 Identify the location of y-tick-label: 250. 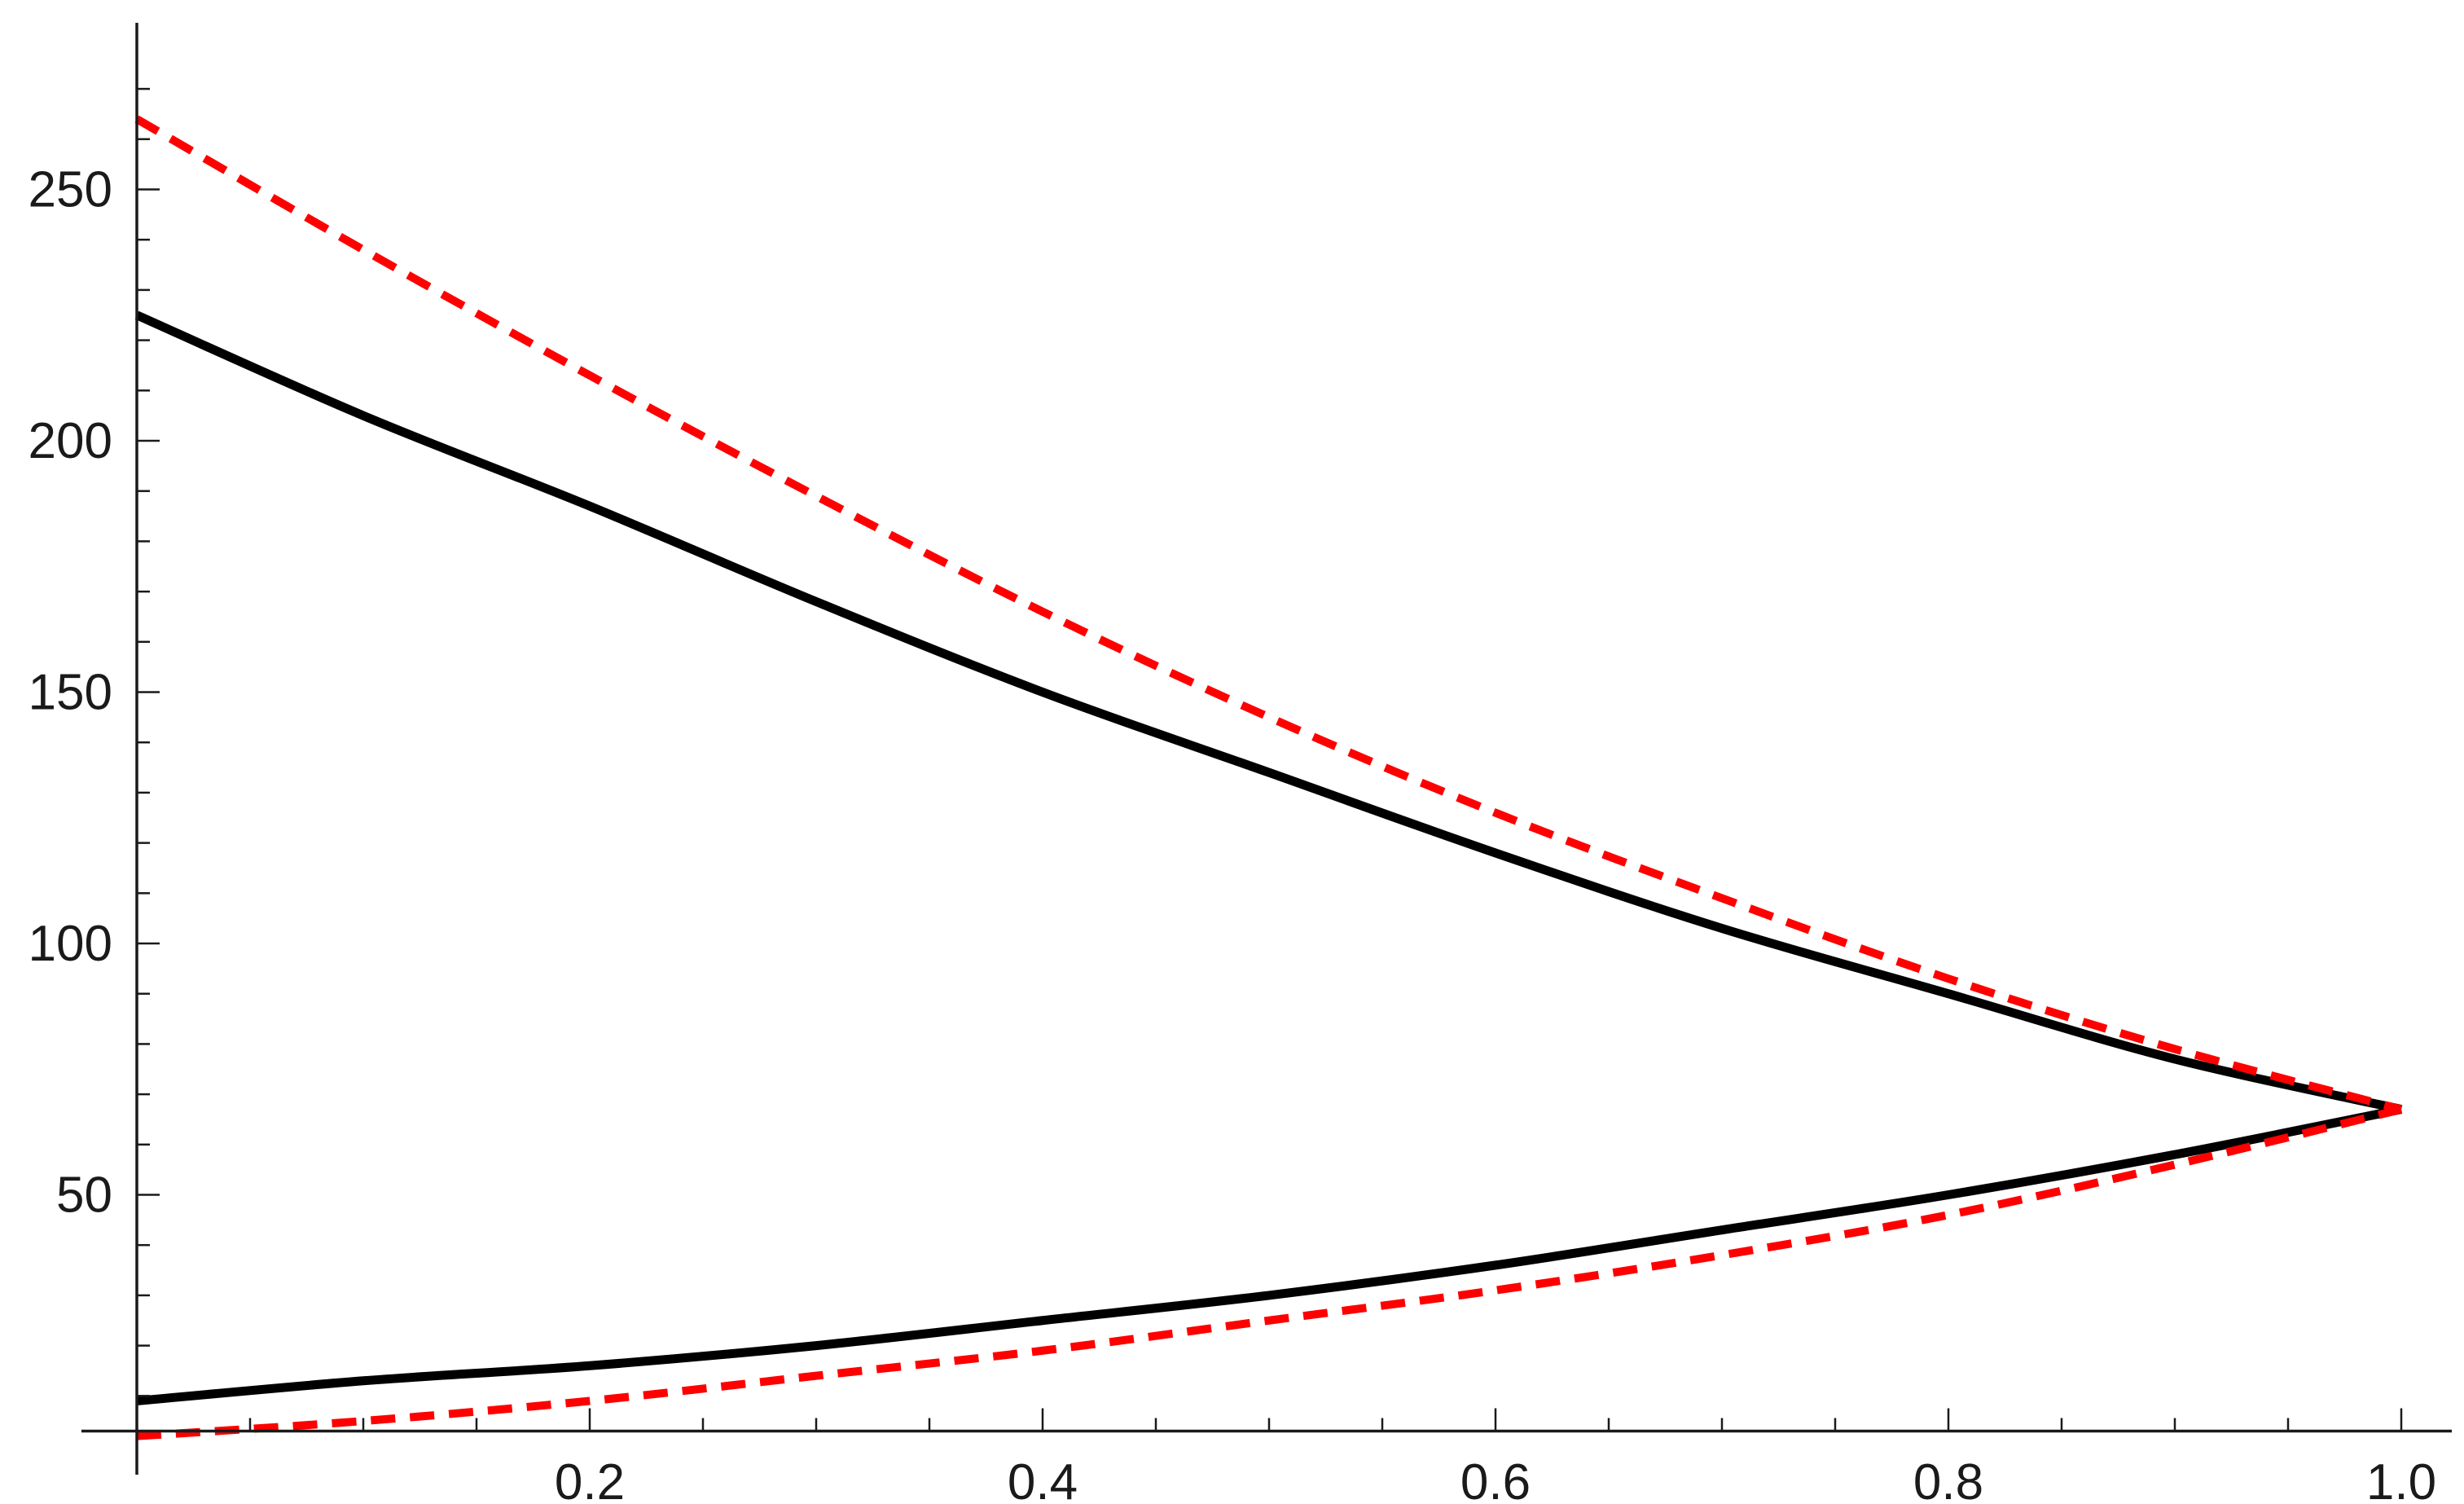
(70, 190).